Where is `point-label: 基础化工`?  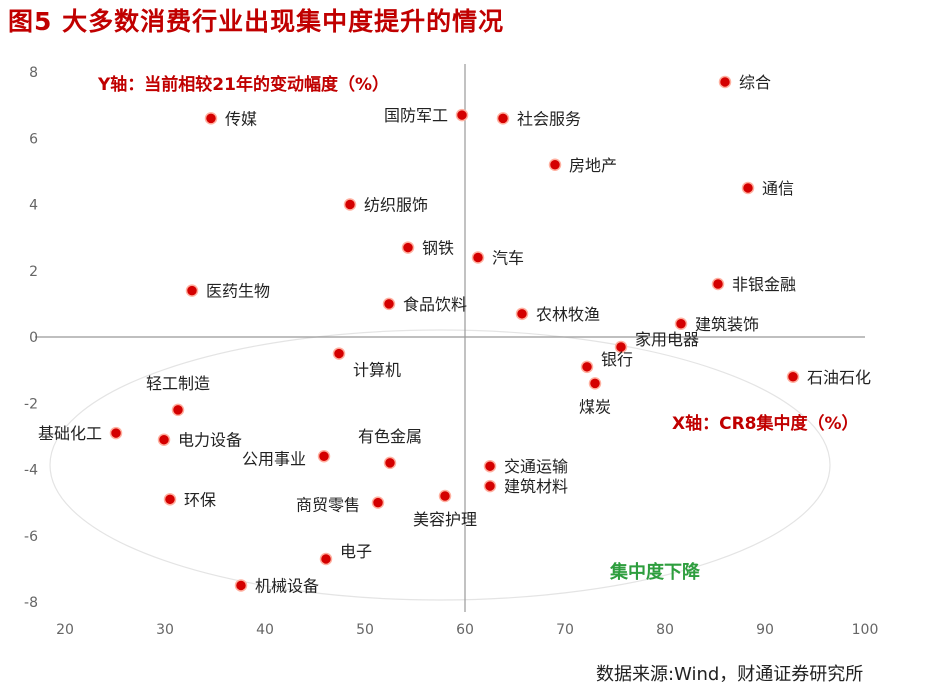
point-label: 基础化工 is located at coordinates (70, 433).